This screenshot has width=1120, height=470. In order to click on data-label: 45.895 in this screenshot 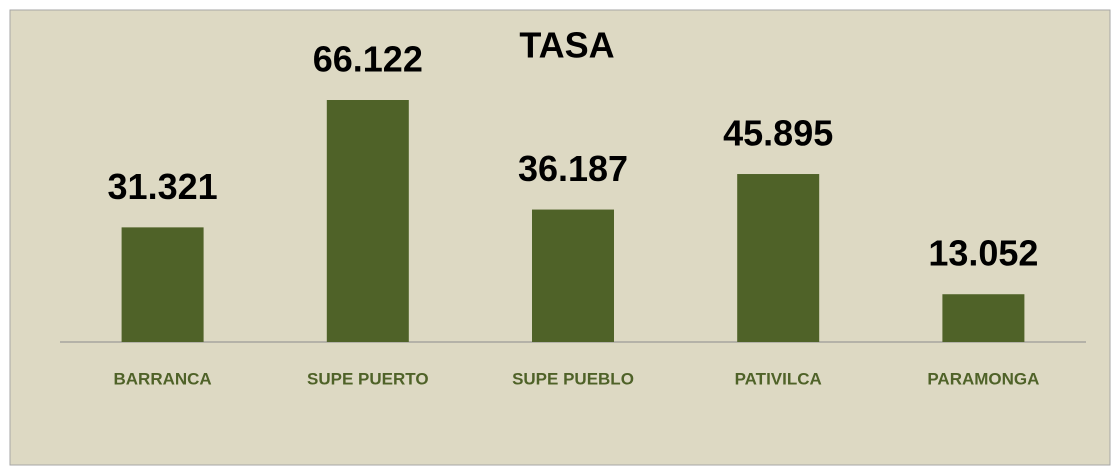, I will do `click(778, 133)`.